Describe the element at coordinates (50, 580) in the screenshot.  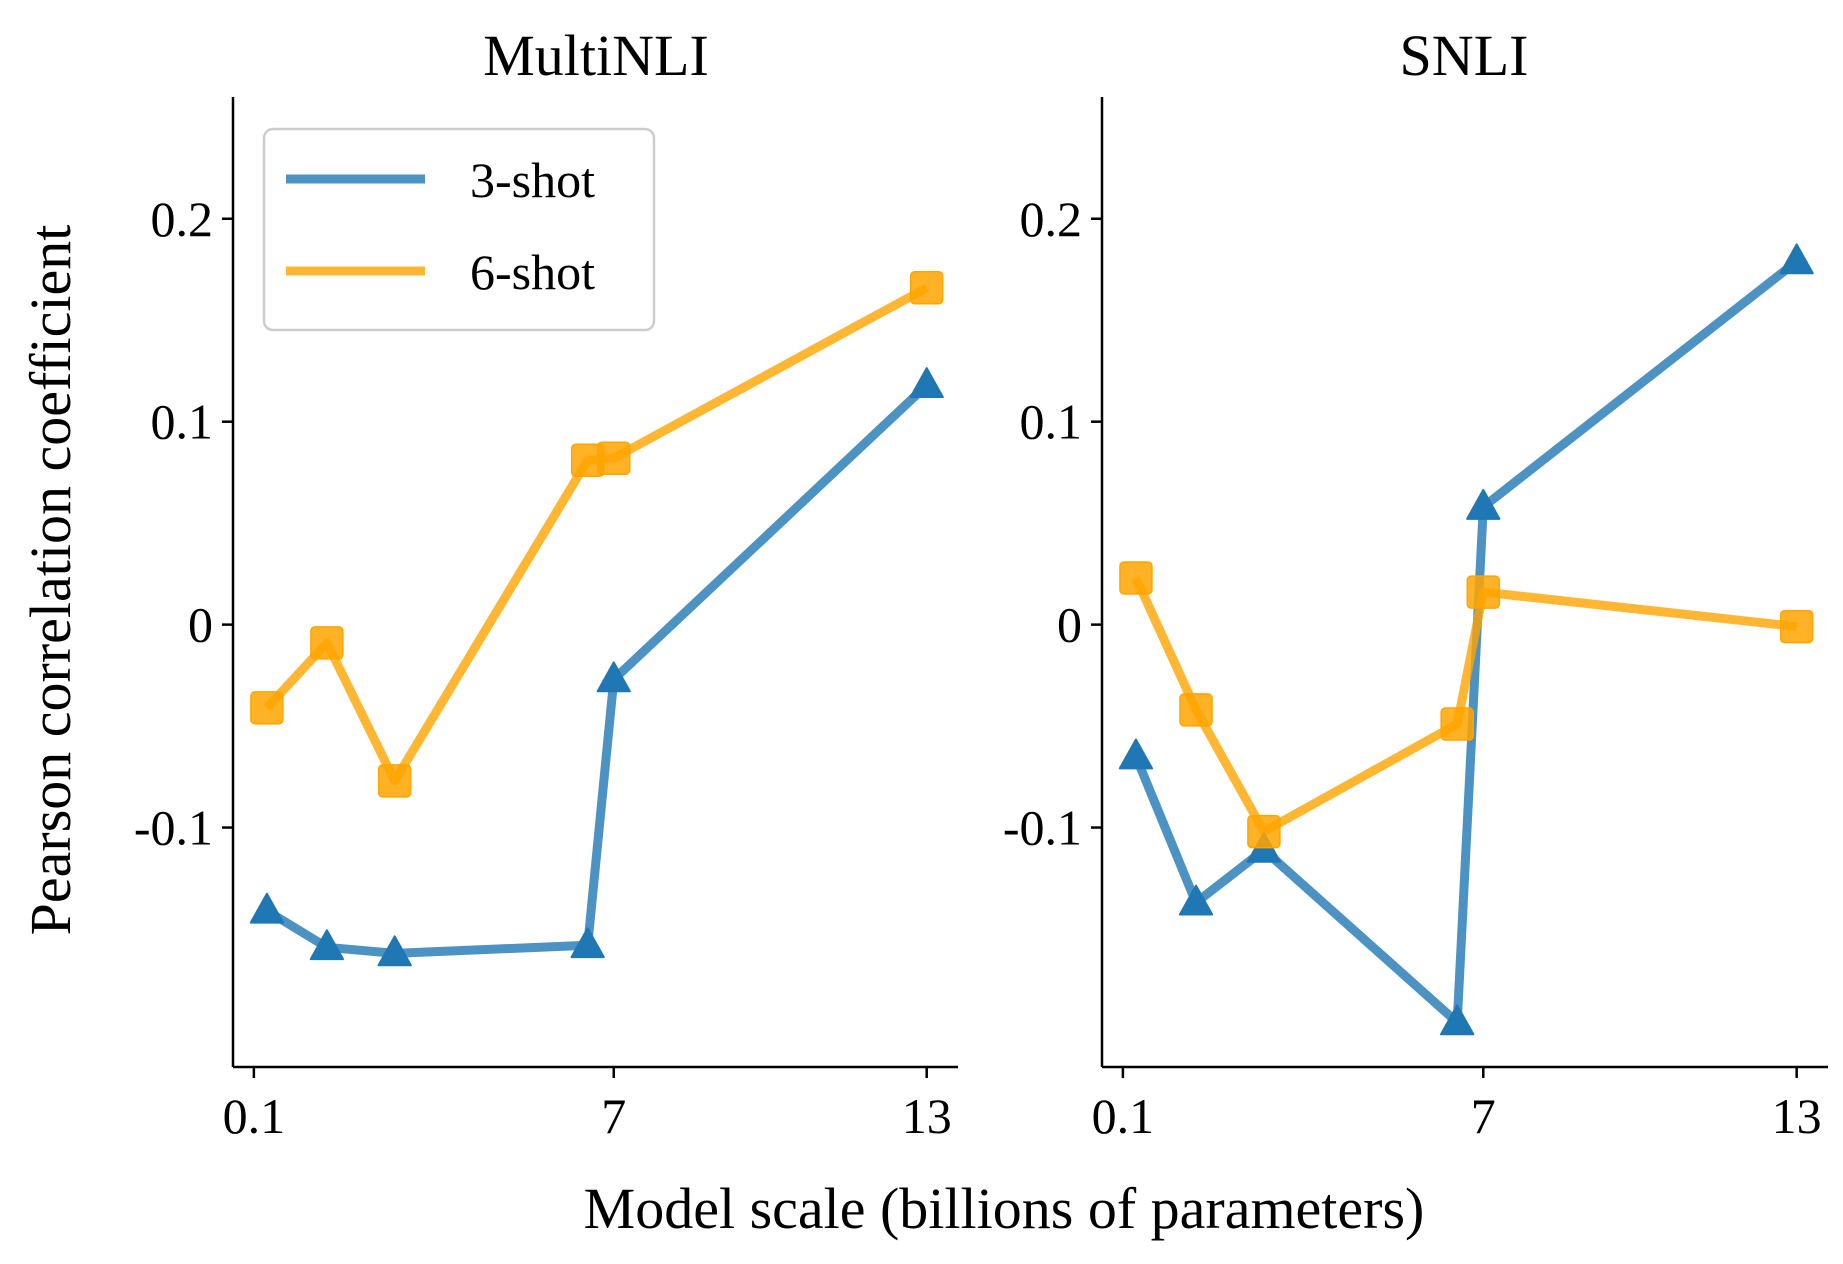
I see `y-axis-label: Pearson correlation coefficient` at that location.